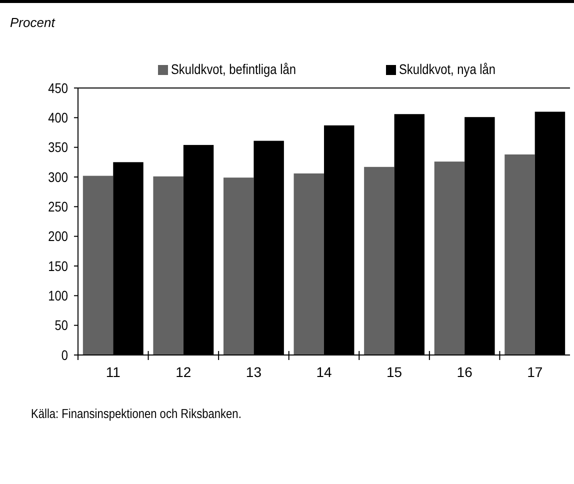 Image resolution: width=574 pixels, height=484 pixels. What do you see at coordinates (58, 296) in the screenshot?
I see `y-tick-label: 100` at bounding box center [58, 296].